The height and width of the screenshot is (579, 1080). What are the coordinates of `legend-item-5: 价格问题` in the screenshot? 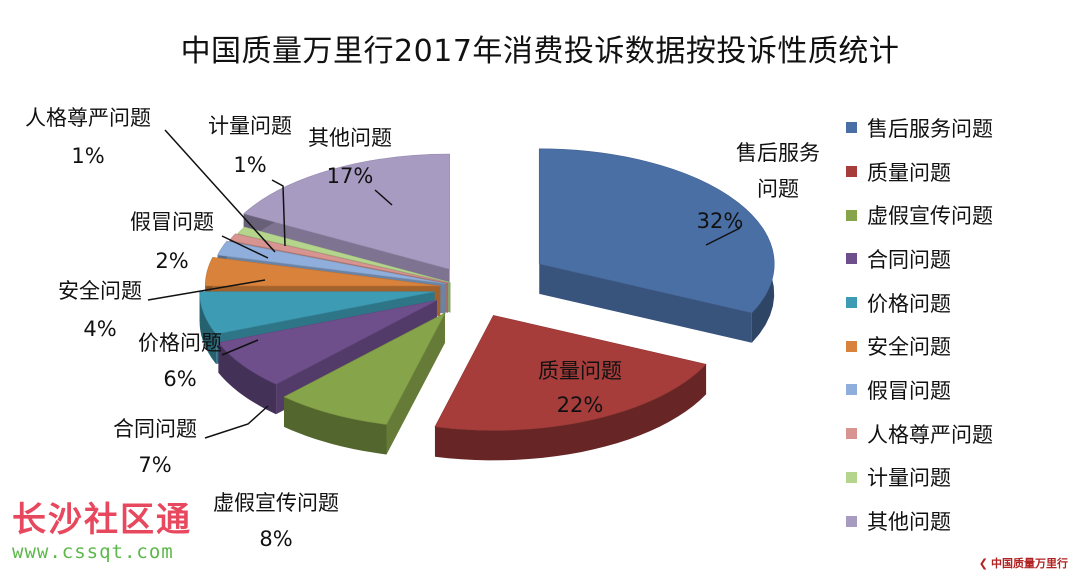 It's located at (961, 303).